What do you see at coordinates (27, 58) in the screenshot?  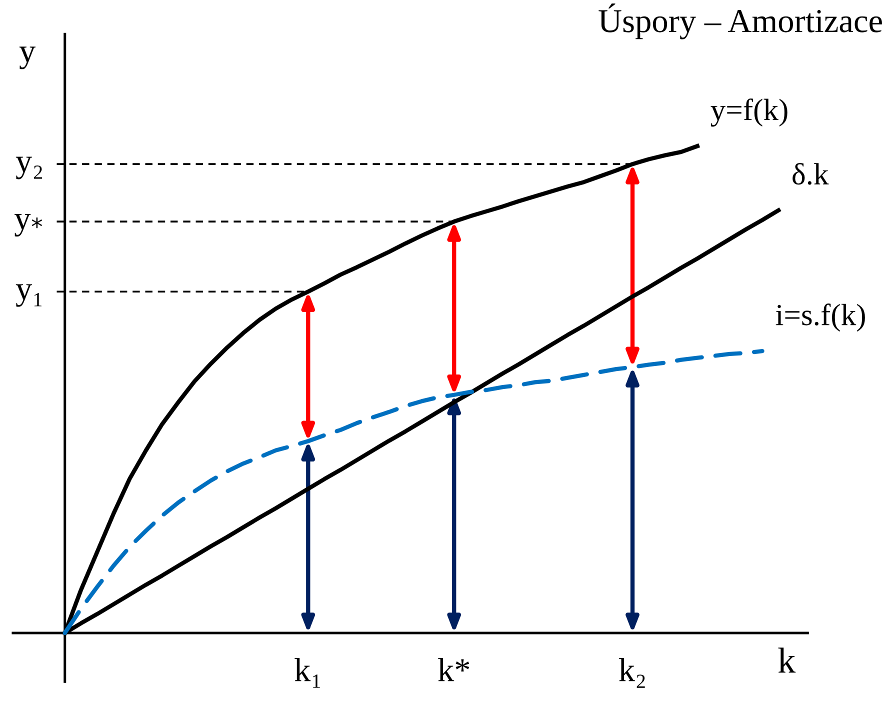 I see `y-axis-title: y` at bounding box center [27, 58].